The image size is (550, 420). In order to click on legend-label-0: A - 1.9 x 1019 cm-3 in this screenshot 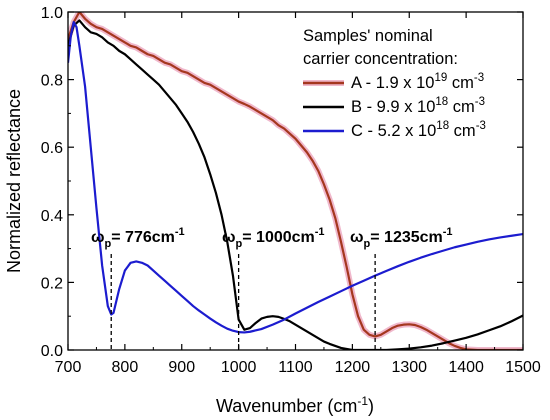, I will do `click(417, 82)`.